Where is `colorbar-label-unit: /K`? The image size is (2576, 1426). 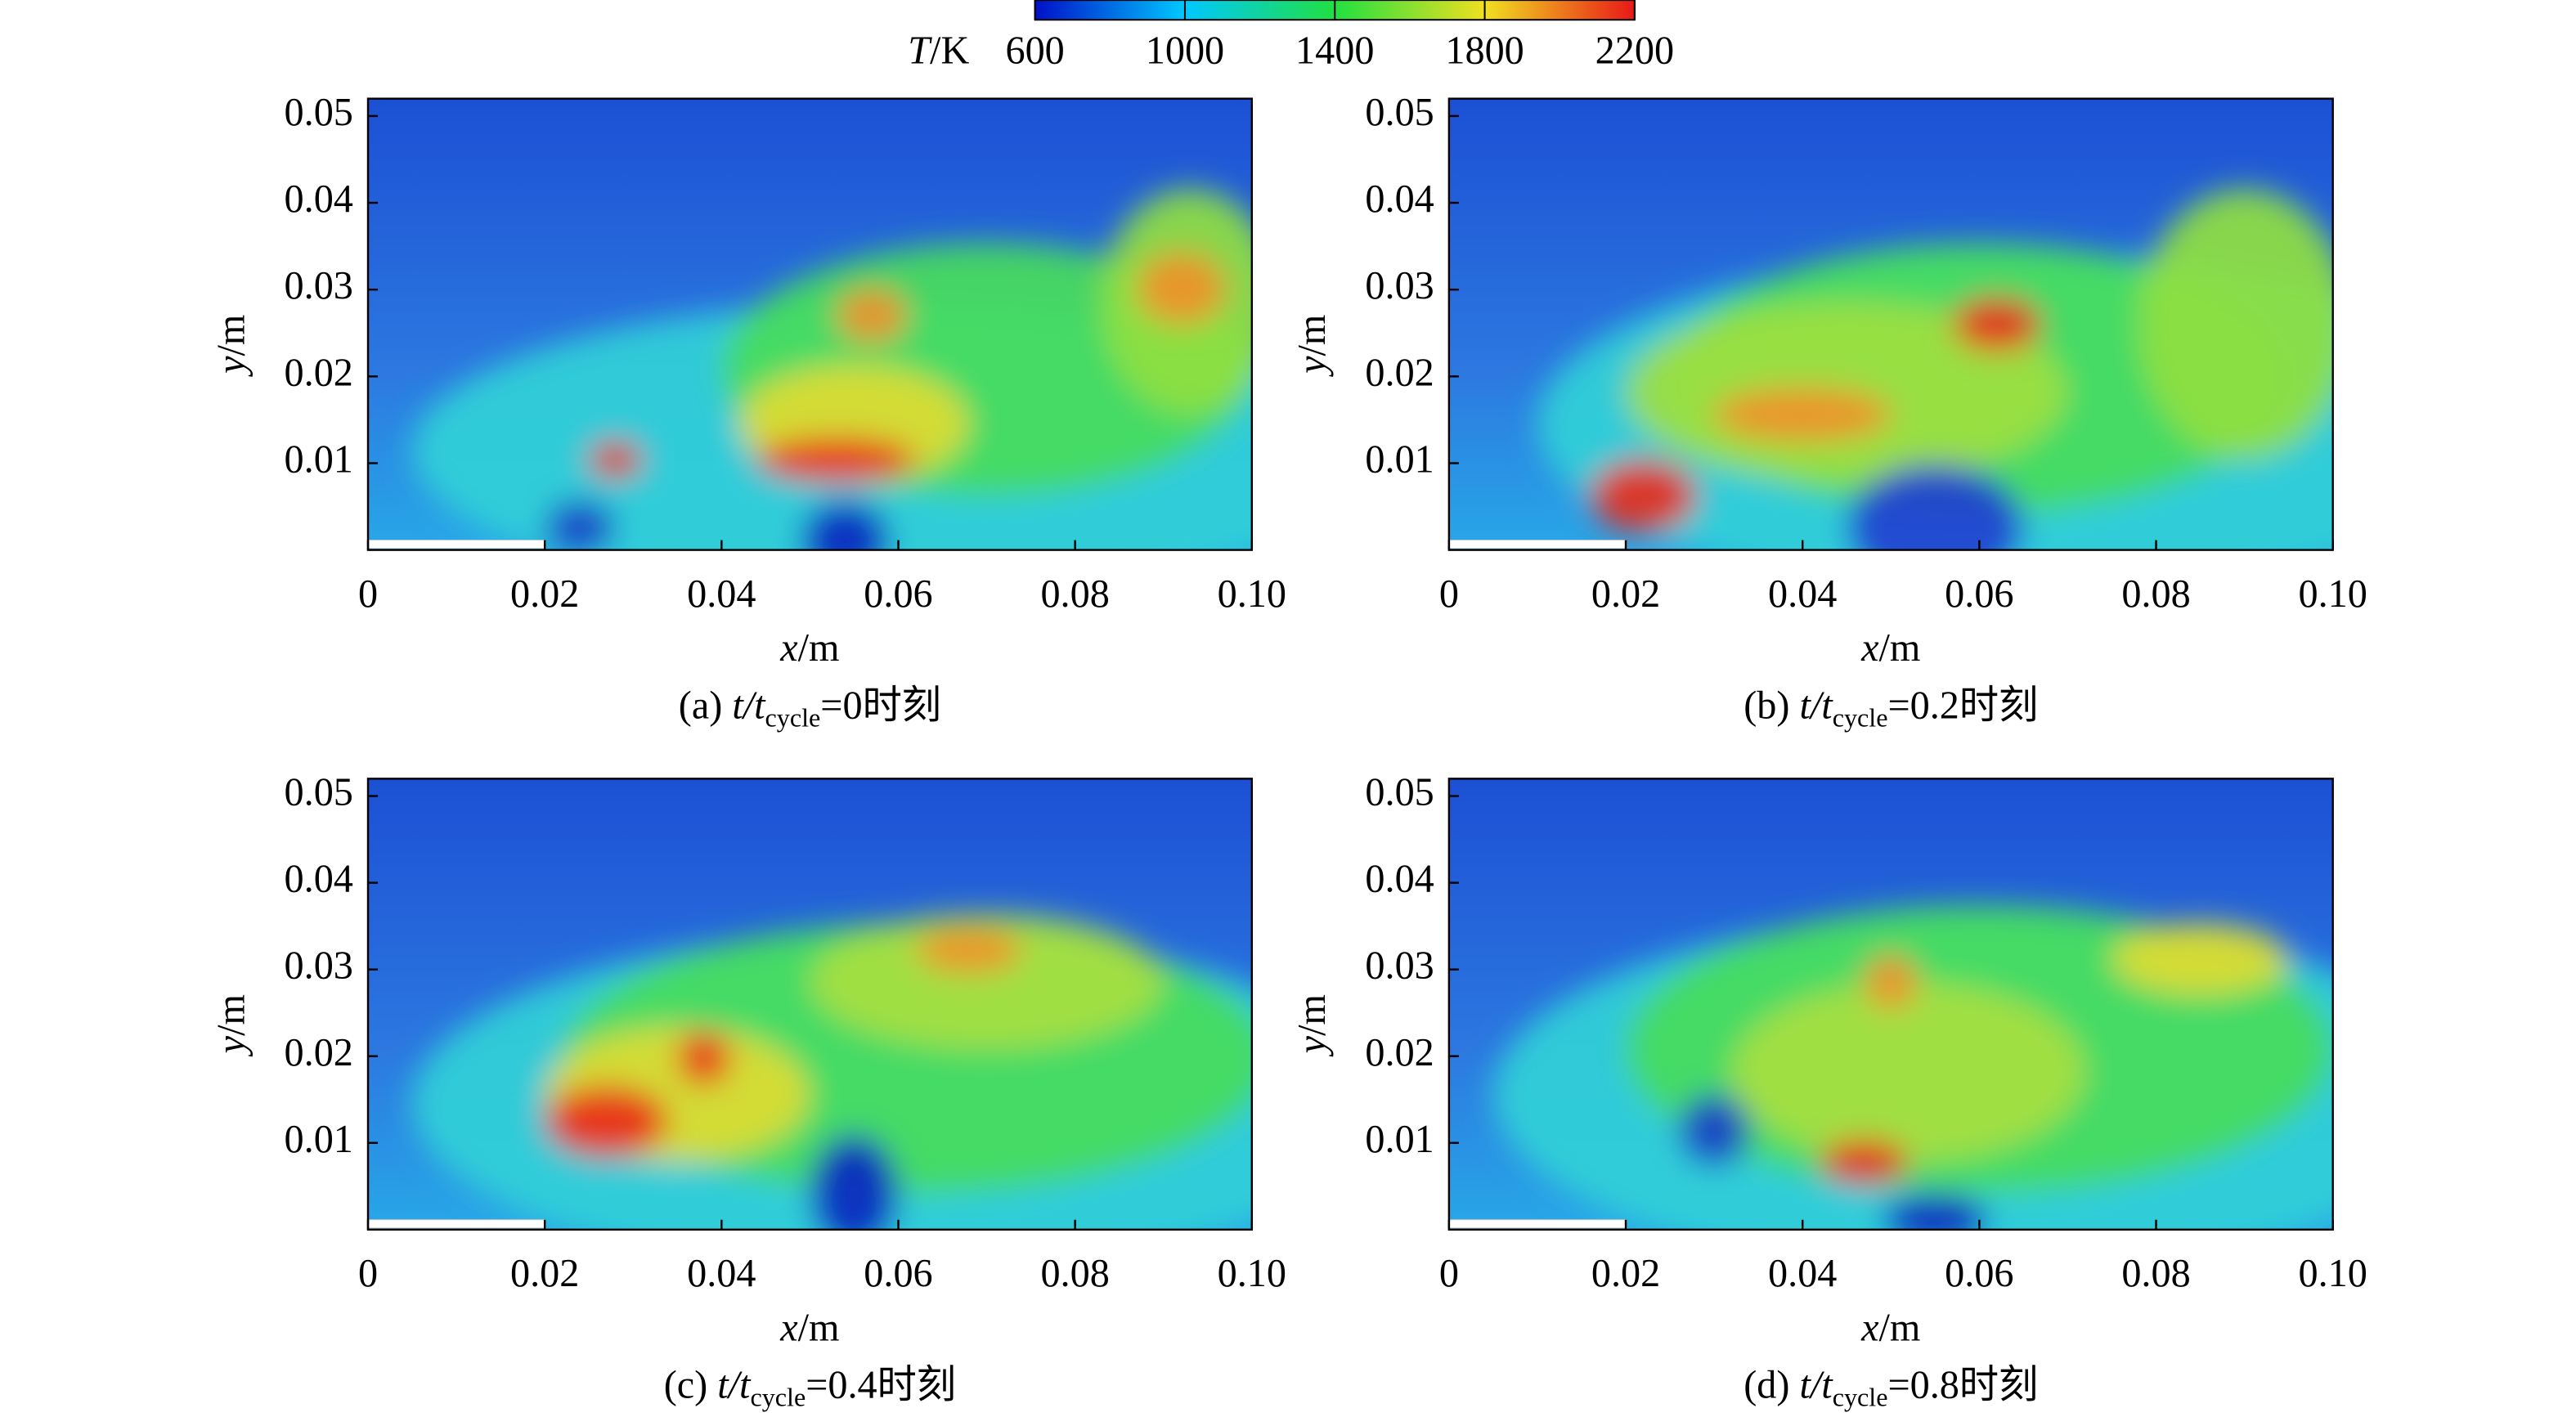
colorbar-label-unit: /K is located at coordinates (950, 50).